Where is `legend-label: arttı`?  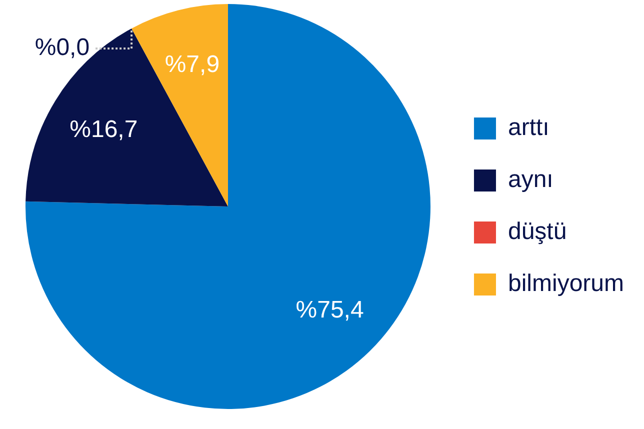 legend-label: arttı is located at coordinates (529, 128).